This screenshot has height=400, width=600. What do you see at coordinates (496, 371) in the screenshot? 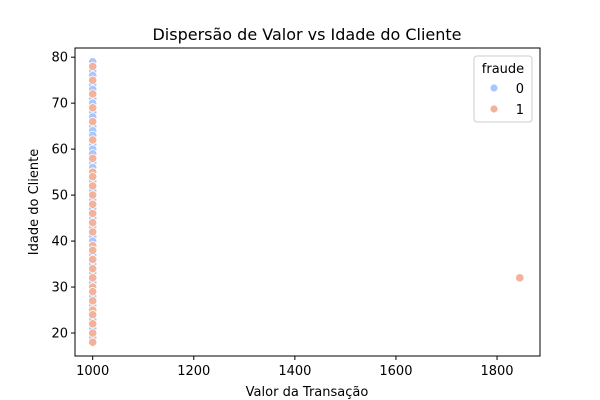
I see `x-tick-label-4: 1800` at bounding box center [496, 371].